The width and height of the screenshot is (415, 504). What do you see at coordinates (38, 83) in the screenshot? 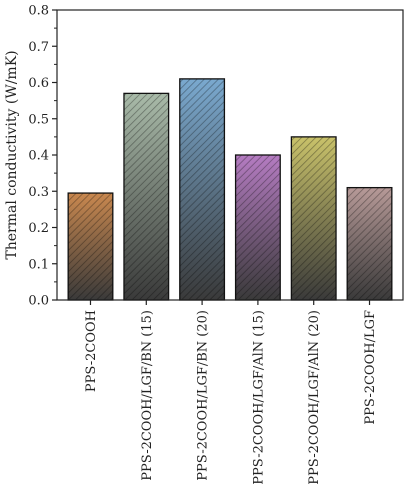
I see `y-tick-label: 0.6` at bounding box center [38, 83].